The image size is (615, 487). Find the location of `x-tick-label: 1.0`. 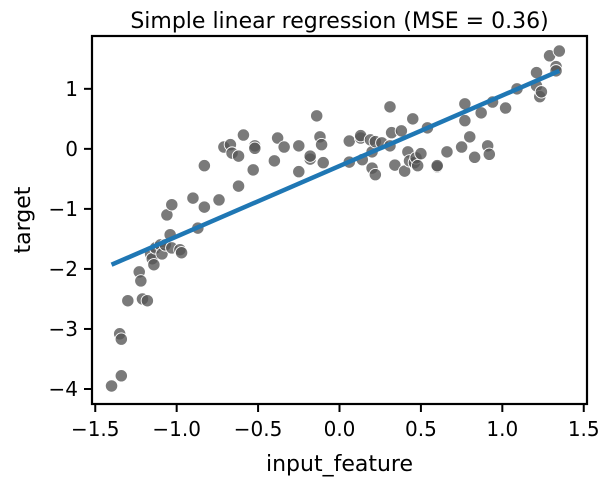

x-tick-label: 1.0 is located at coordinates (502, 429).